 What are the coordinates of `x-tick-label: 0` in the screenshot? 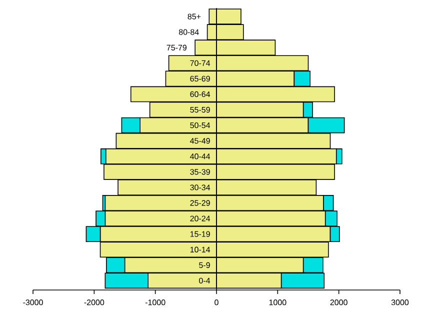 It's located at (216, 303).